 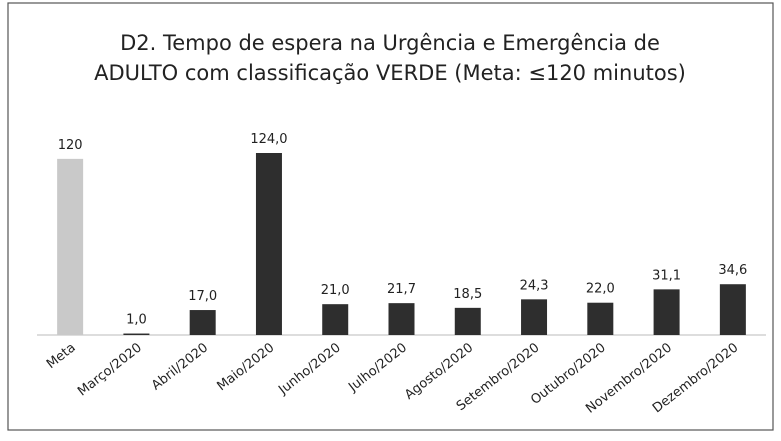 I want to click on data-label: 21,0, so click(x=335, y=290).